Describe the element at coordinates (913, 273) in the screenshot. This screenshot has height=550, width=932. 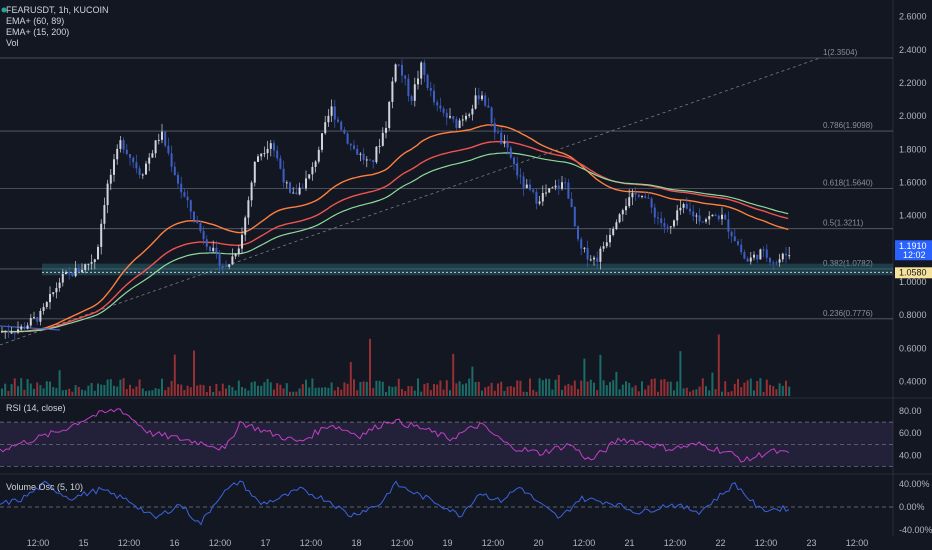
I see `support-price-badge` at that location.